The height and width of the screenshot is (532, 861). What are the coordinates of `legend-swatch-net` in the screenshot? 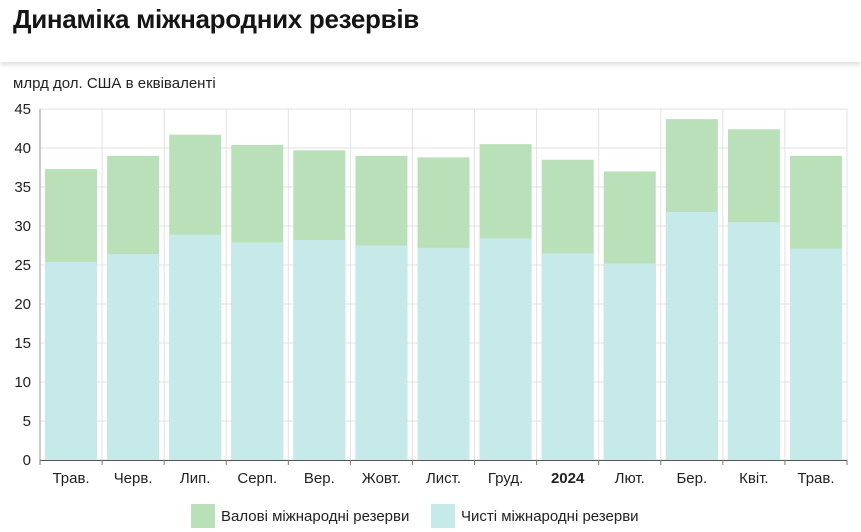 It's located at (443, 516).